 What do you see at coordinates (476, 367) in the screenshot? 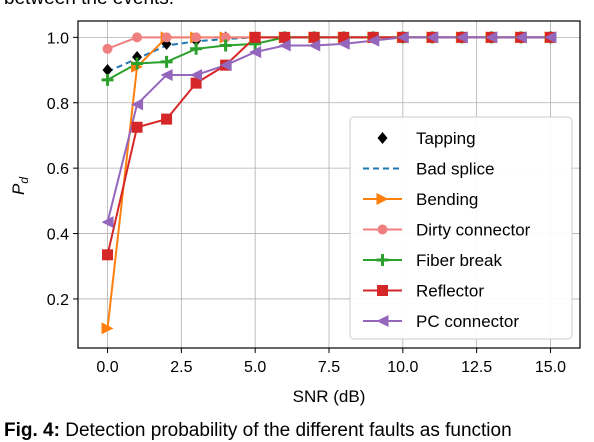
I see `x-tick-label: 12.5` at bounding box center [476, 367].